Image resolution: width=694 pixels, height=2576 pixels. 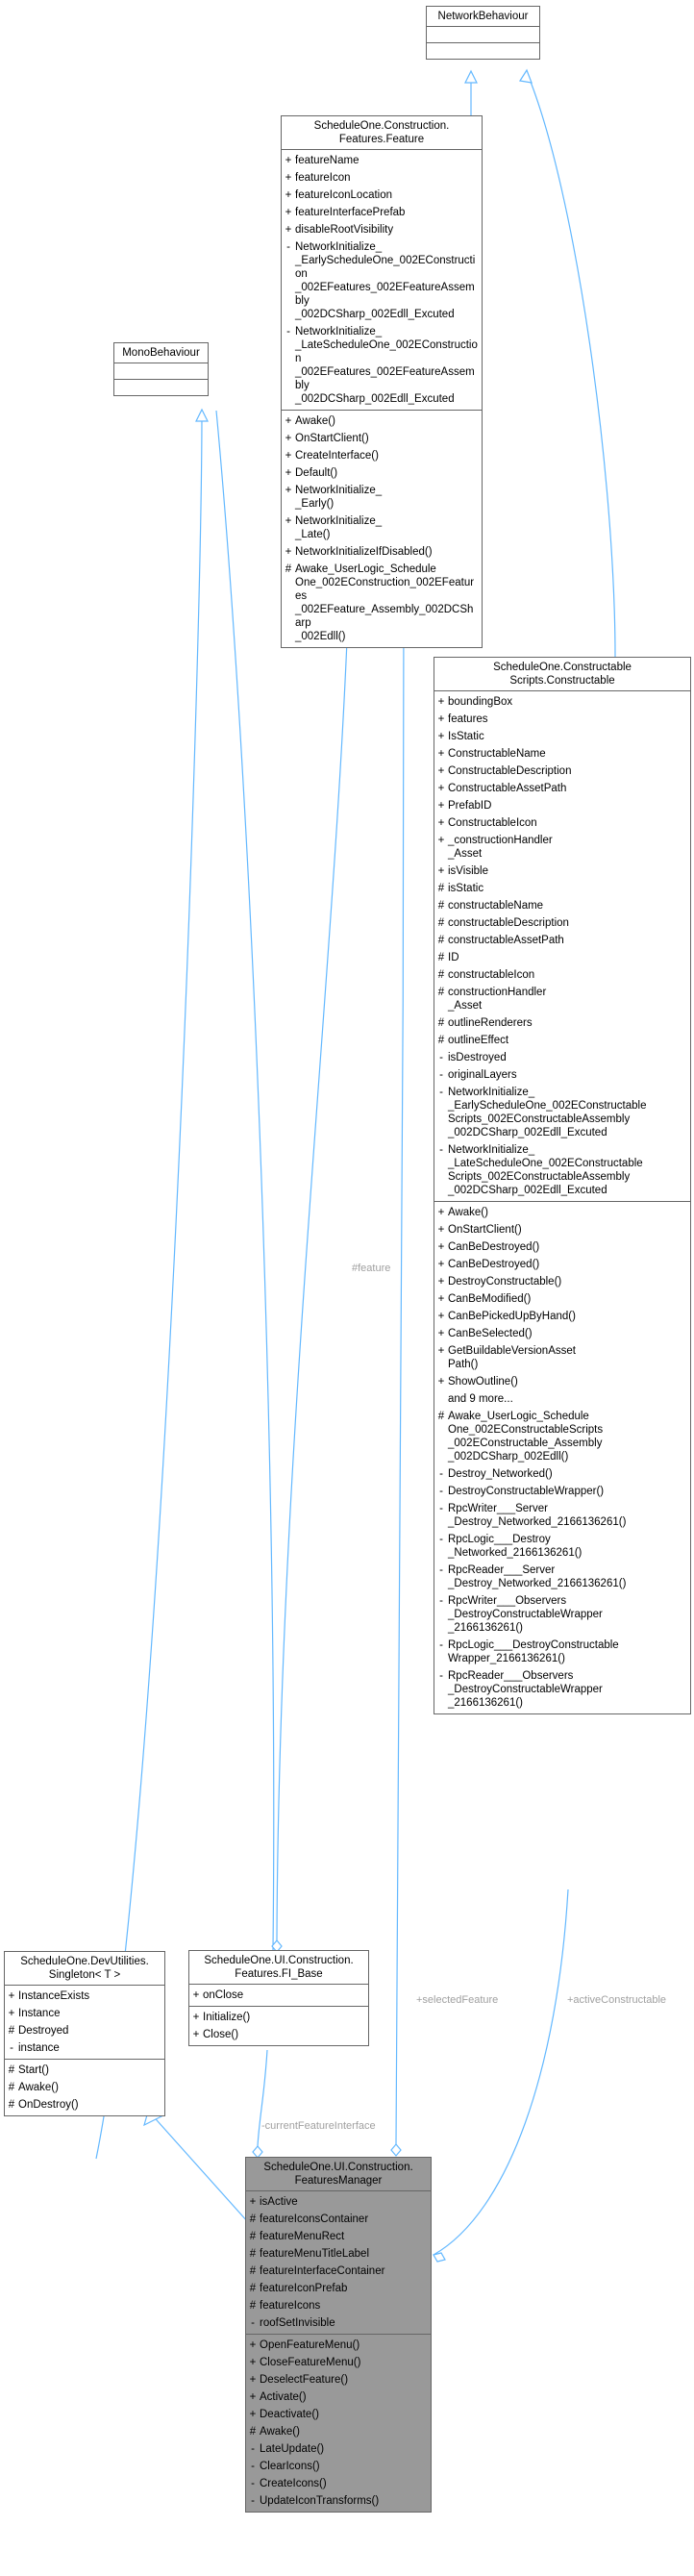 What do you see at coordinates (483, 33) in the screenshot?
I see `class-network-behaviour: NetworkBehaviour` at bounding box center [483, 33].